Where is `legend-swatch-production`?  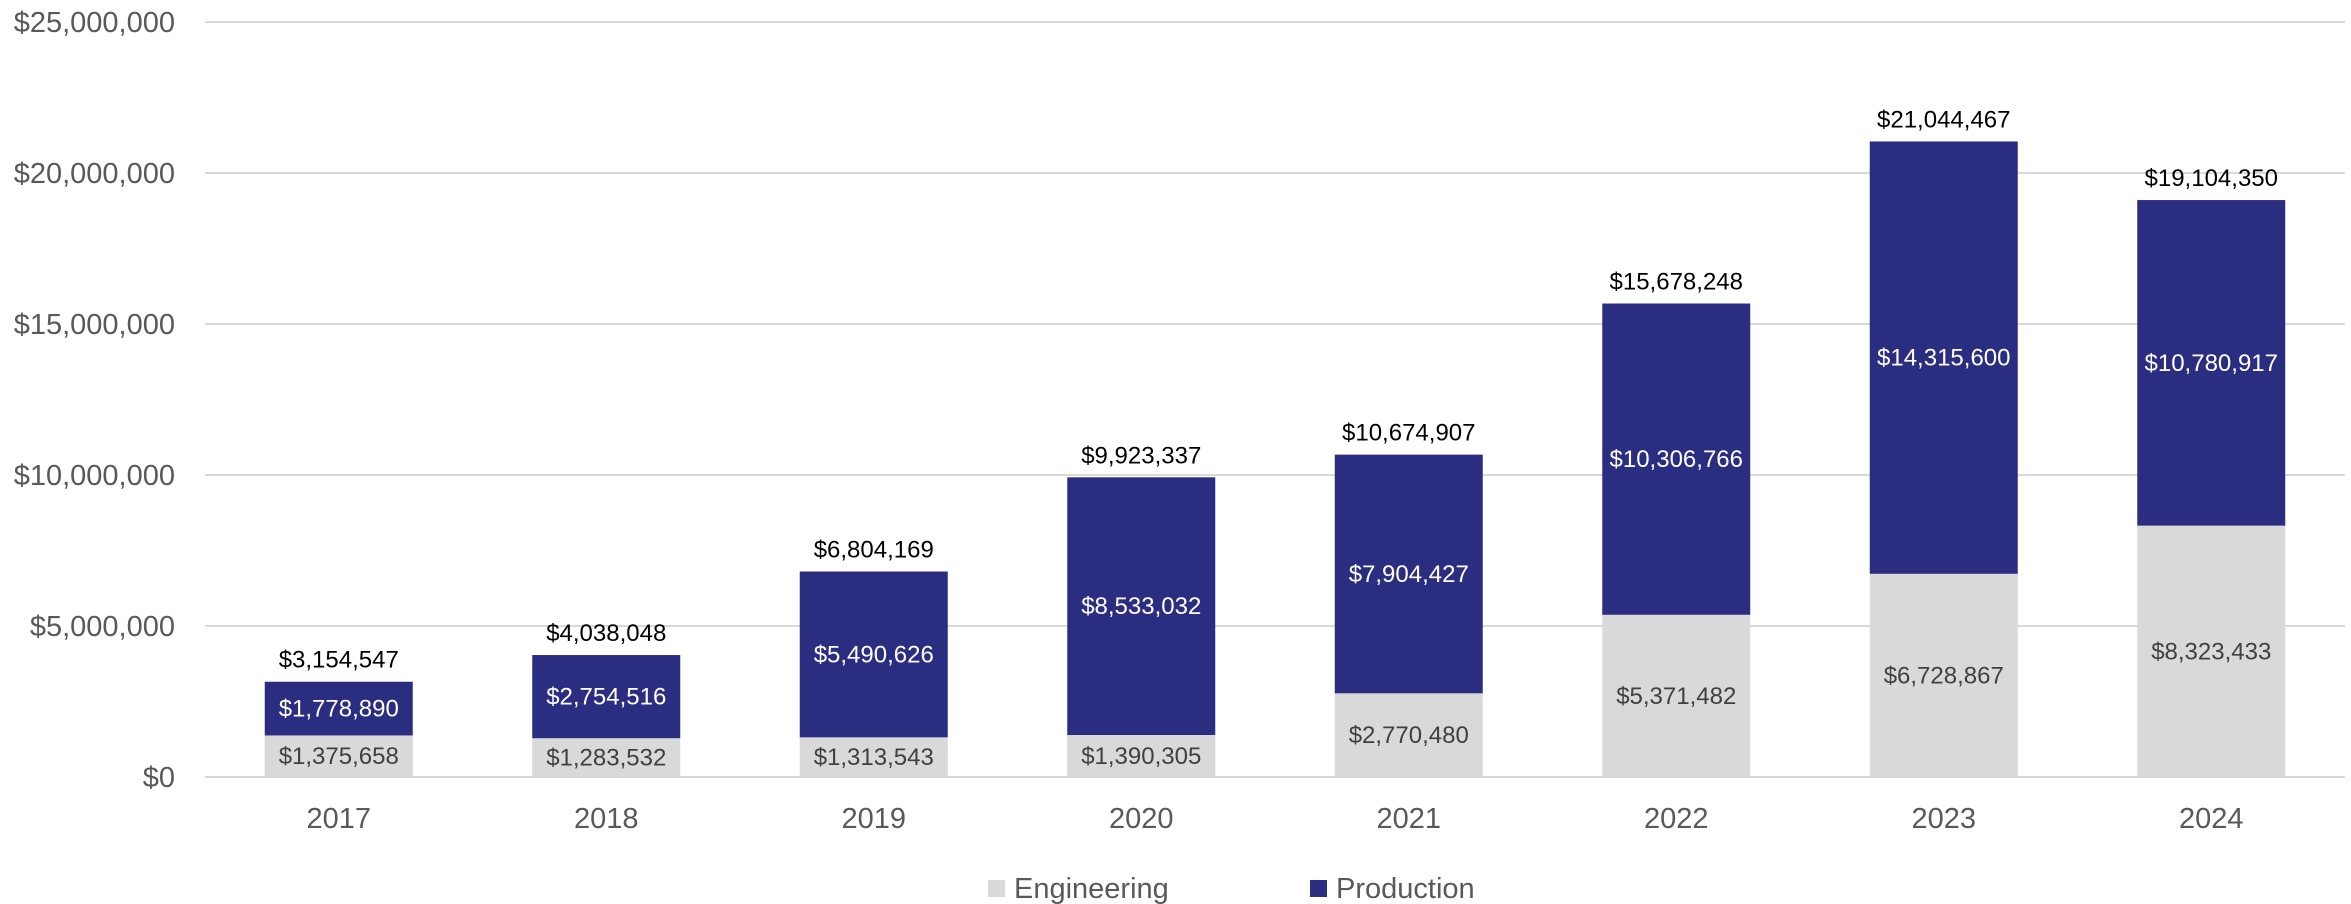
legend-swatch-production is located at coordinates (1318, 888).